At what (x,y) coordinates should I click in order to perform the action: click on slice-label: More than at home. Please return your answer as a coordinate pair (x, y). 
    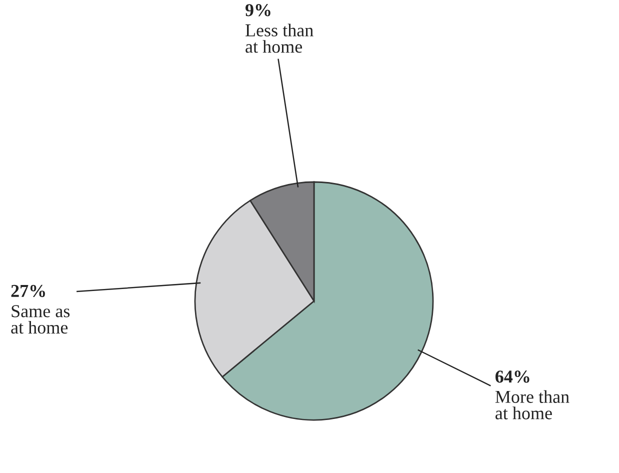
    Looking at the image, I should click on (532, 405).